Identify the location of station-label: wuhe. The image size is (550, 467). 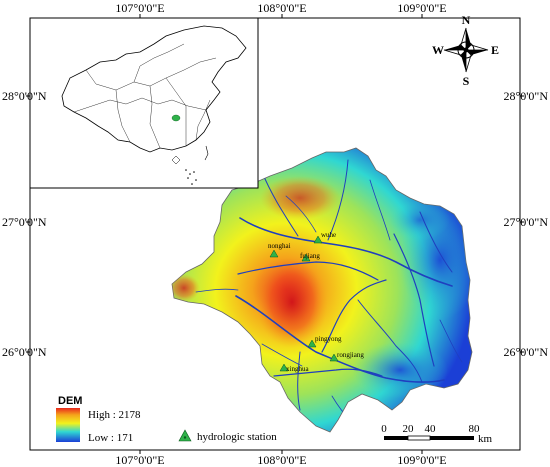
(328, 235).